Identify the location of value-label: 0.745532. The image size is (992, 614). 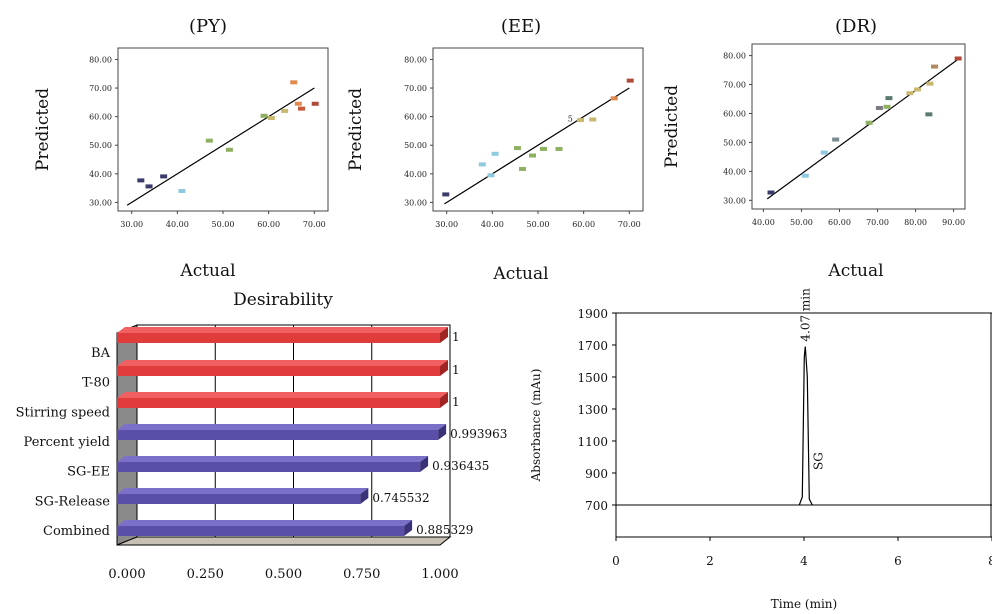
(400, 498).